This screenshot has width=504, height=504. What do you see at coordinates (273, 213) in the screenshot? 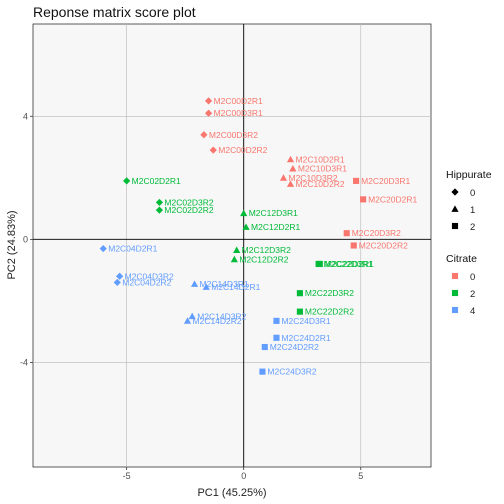
I see `point-label: M2C12D3R1` at bounding box center [273, 213].